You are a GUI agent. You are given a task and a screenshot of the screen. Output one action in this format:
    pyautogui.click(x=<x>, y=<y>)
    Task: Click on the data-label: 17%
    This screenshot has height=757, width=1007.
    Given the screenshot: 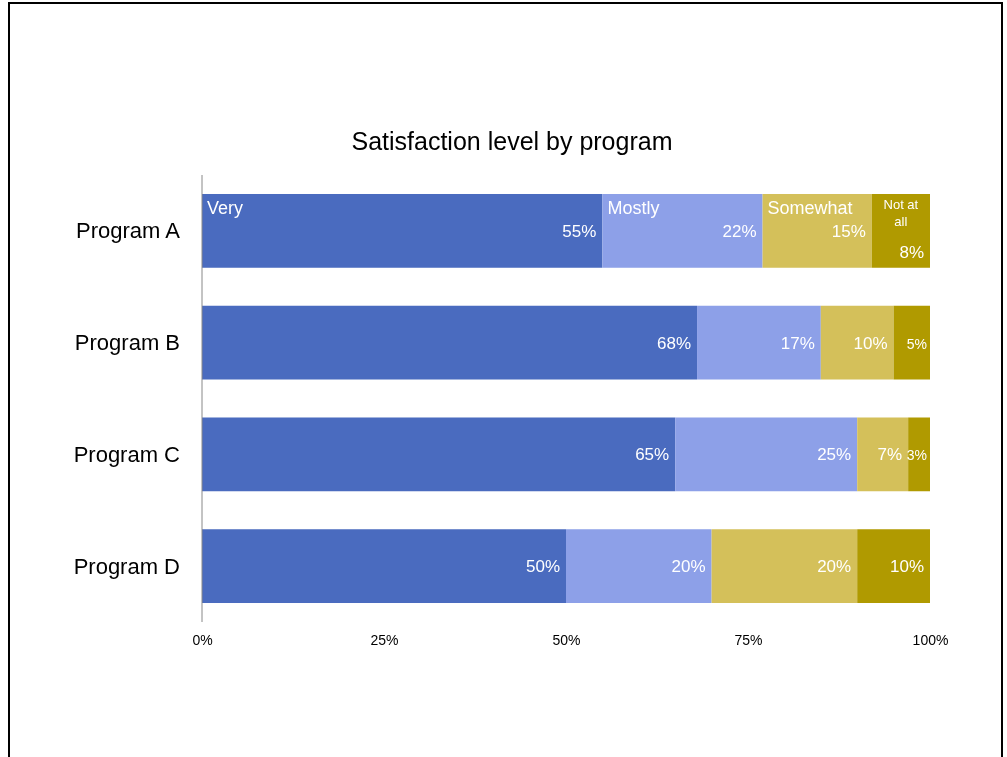 What is the action you would take?
    pyautogui.click(x=797, y=343)
    